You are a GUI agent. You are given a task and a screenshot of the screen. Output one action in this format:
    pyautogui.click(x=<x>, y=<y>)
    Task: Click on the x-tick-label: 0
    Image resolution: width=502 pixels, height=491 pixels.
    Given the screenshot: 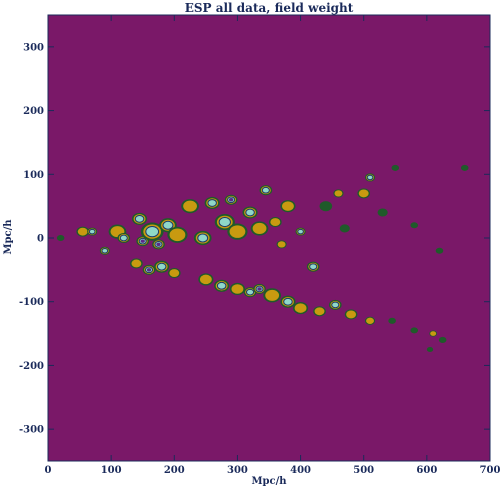 What is the action you would take?
    pyautogui.click(x=48, y=470)
    